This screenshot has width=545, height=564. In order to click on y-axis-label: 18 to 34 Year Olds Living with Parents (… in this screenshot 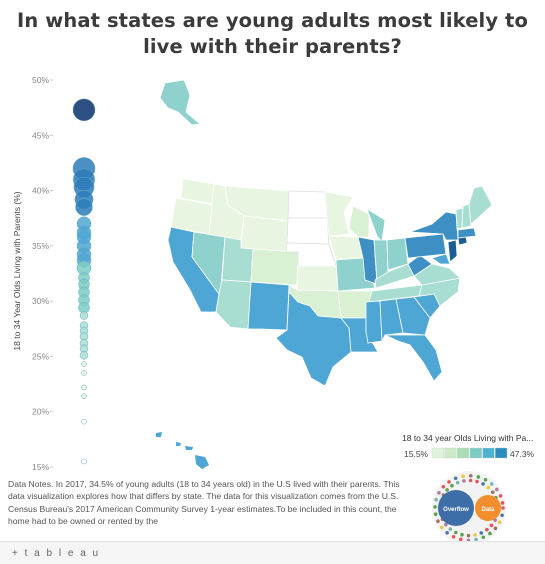, I will do `click(17, 270)`.